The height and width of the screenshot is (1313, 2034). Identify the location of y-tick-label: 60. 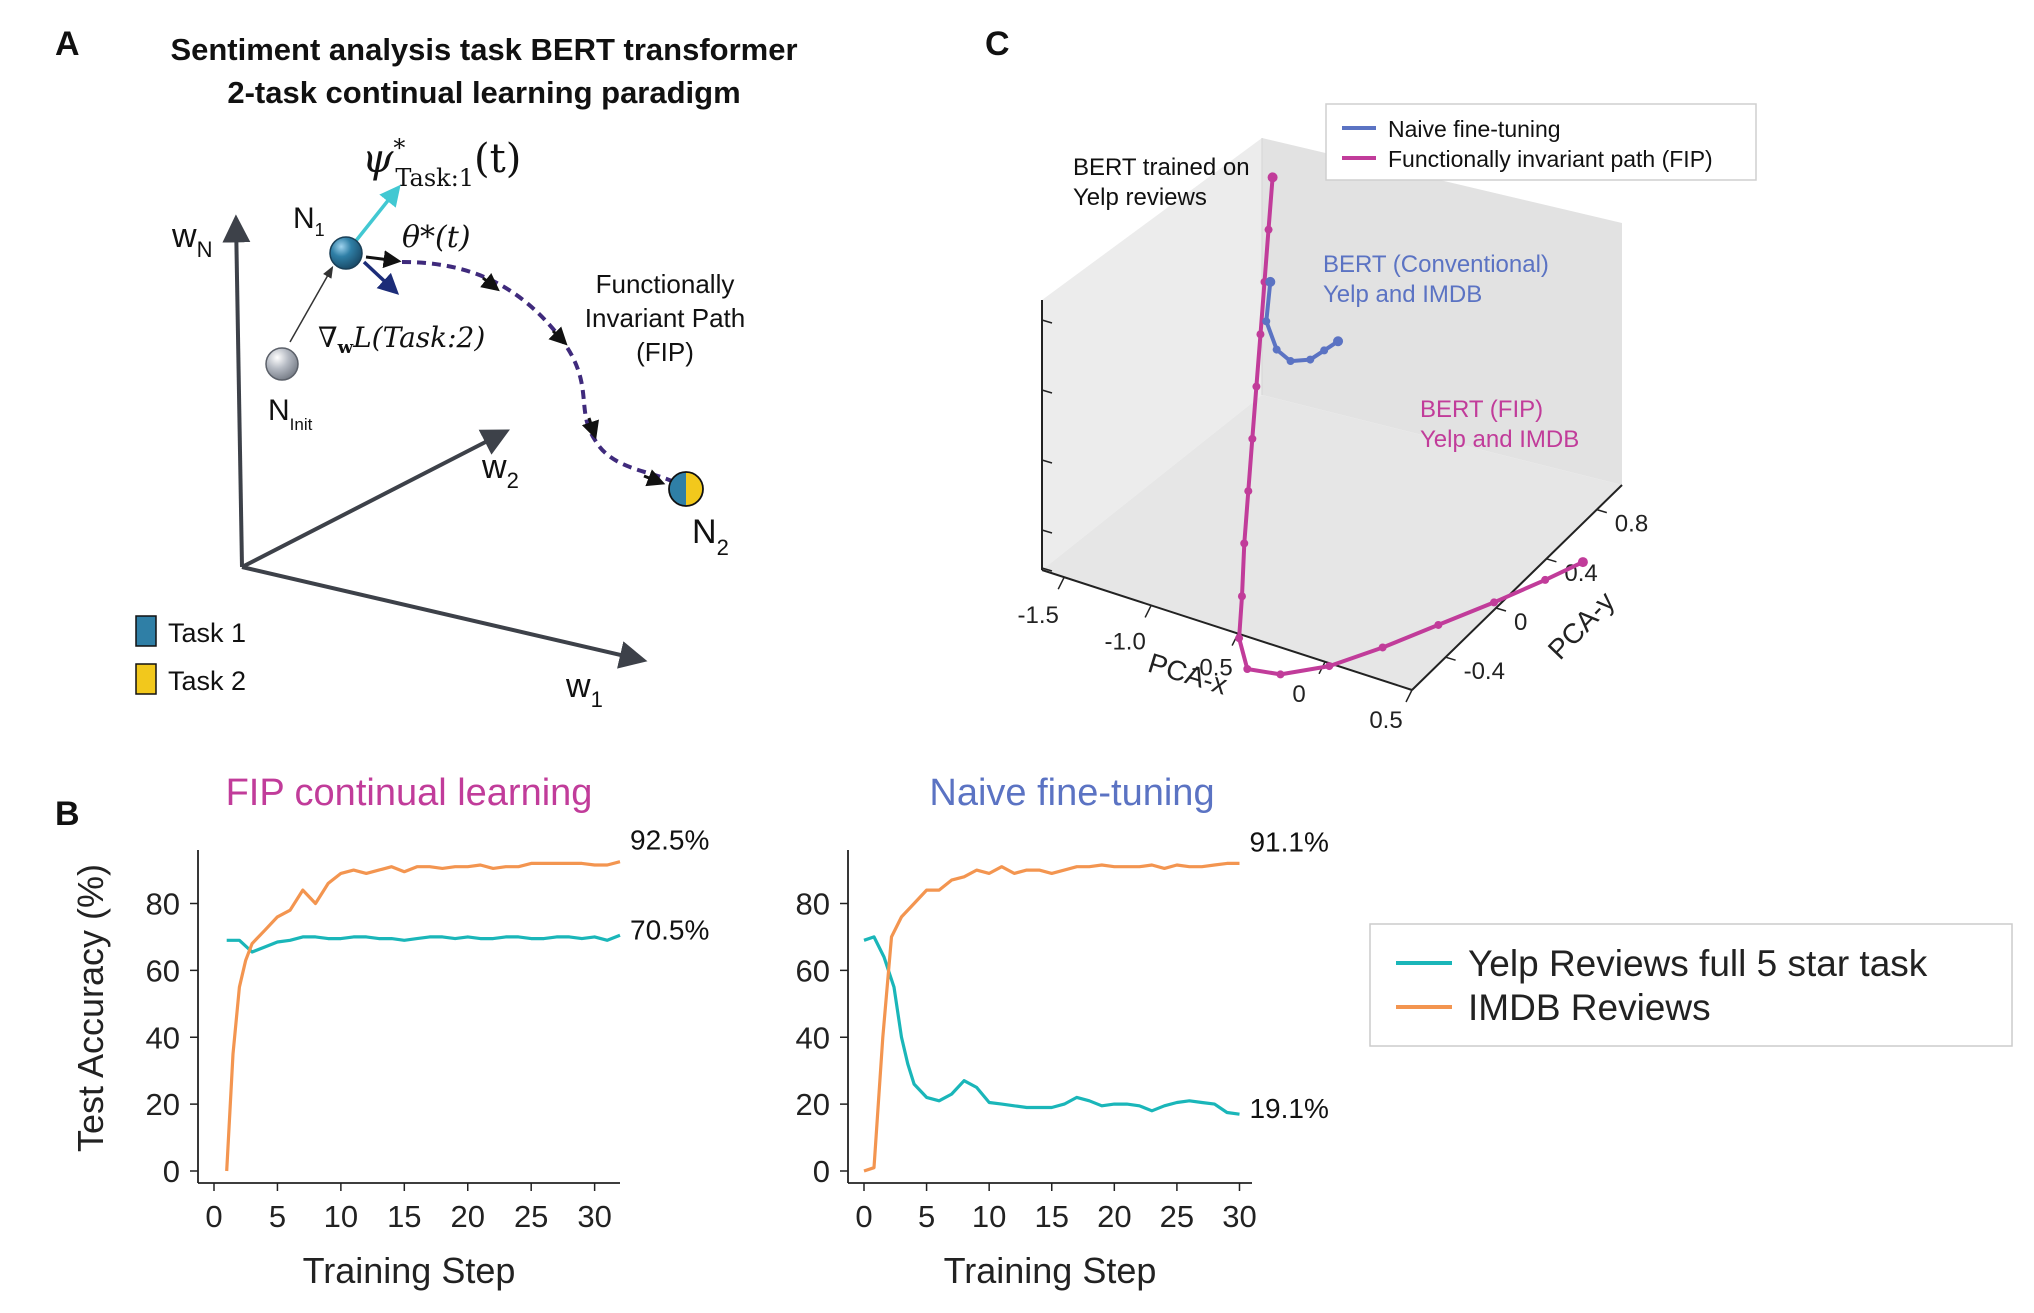
(163, 970).